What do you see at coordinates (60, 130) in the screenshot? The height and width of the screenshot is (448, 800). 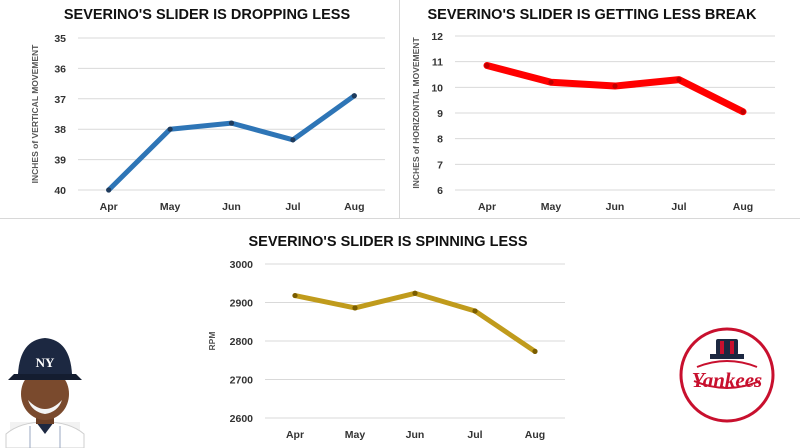 I see `y-tick-label: 38` at bounding box center [60, 130].